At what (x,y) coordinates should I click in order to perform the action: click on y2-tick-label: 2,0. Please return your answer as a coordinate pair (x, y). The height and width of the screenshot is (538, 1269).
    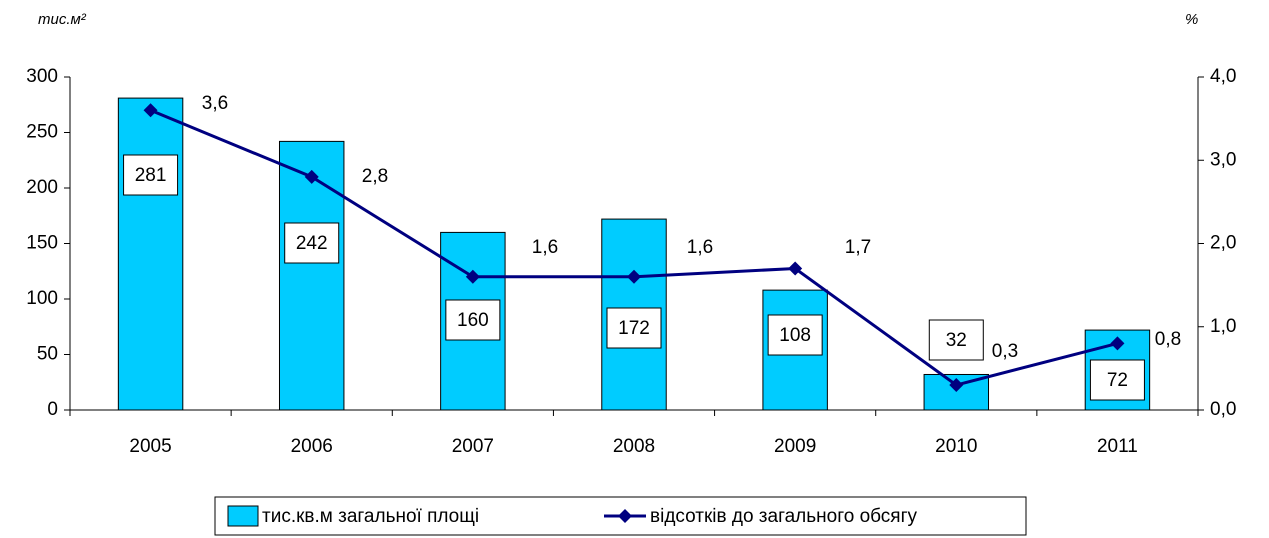
    Looking at the image, I should click on (1223, 243).